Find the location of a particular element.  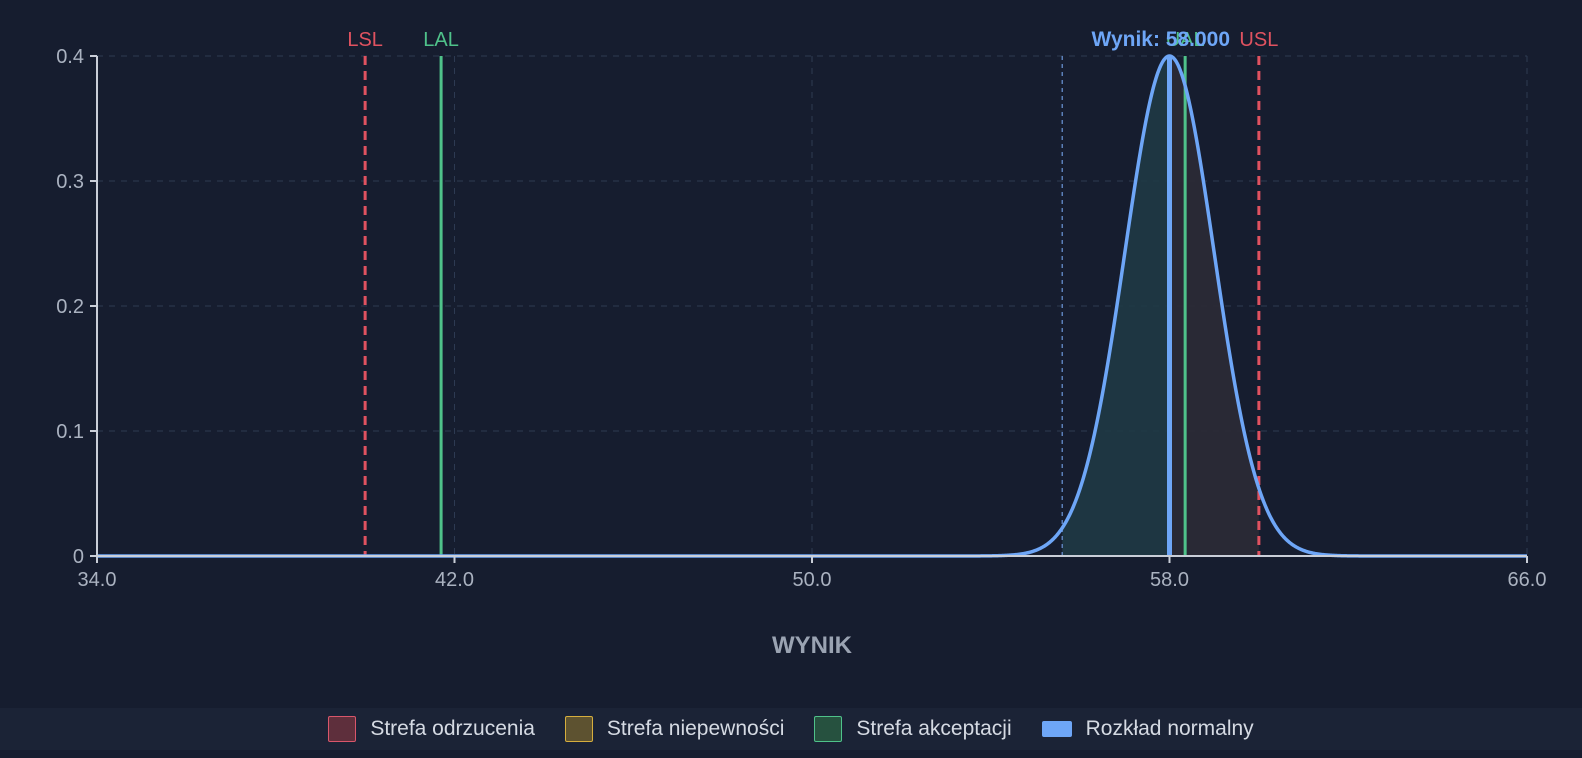

legend-item-rejection-zone: Strefa odrzucenia is located at coordinates (431, 729).